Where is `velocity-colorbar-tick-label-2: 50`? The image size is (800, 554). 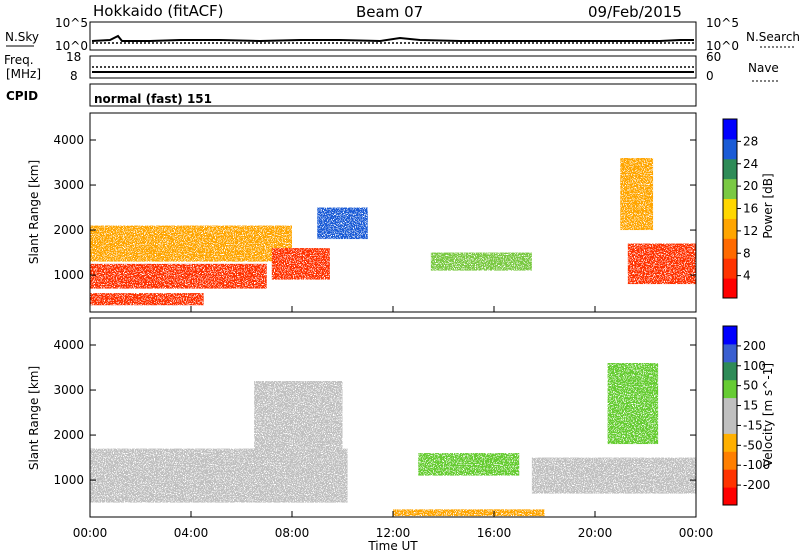 velocity-colorbar-tick-label-2: 50 is located at coordinates (750, 386).